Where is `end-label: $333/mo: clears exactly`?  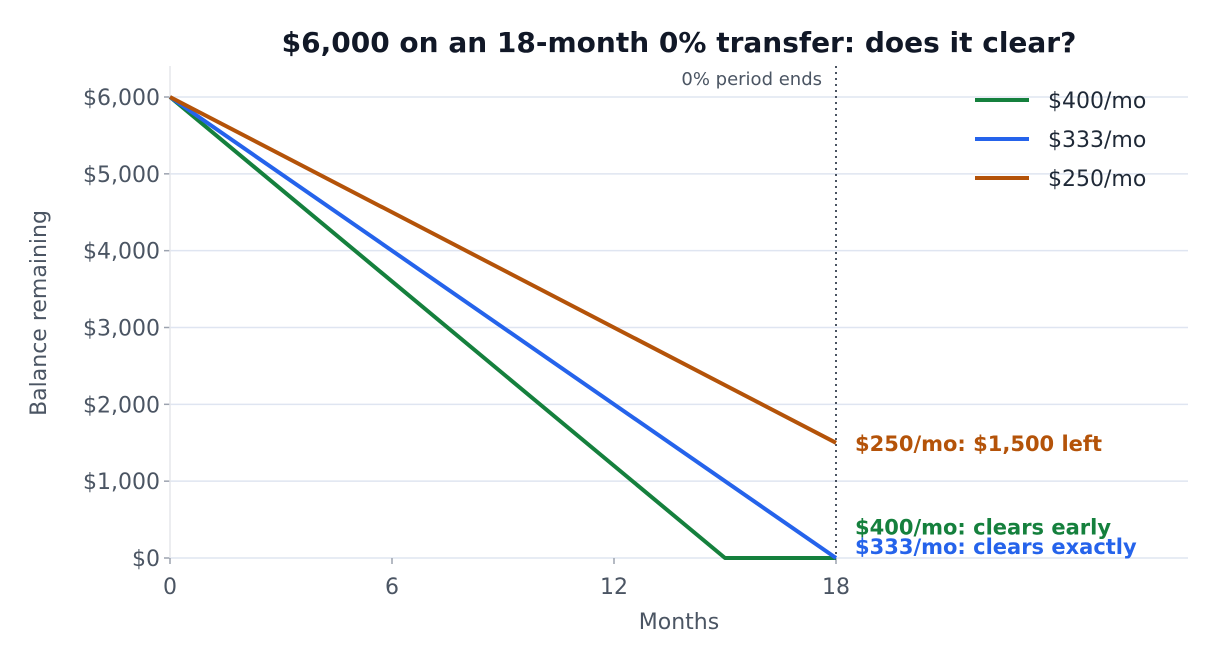 end-label: $333/mo: clears exactly is located at coordinates (996, 547).